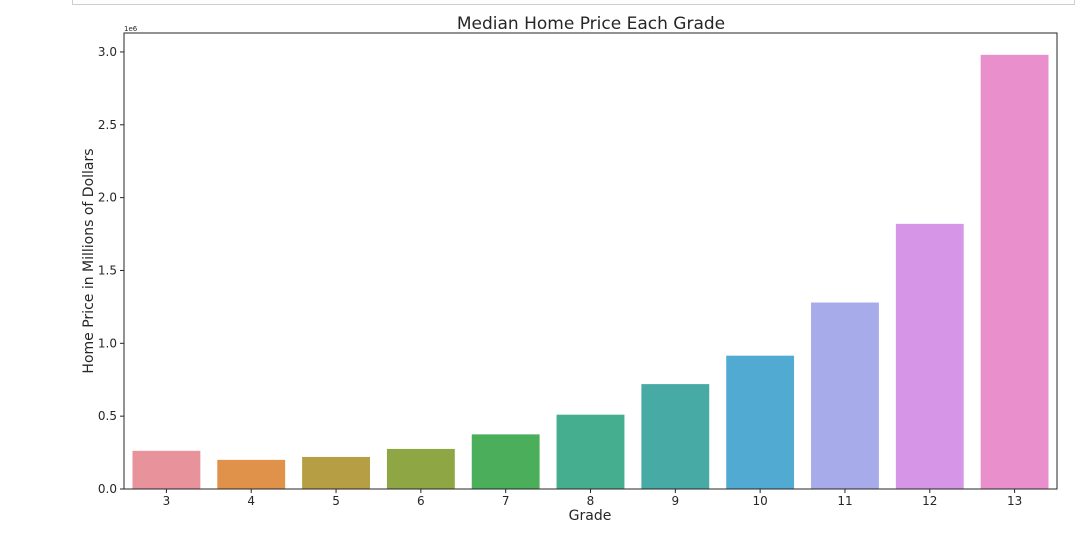 Image resolution: width=1091 pixels, height=542 pixels. Describe the element at coordinates (929, 501) in the screenshot. I see `x-tick-label: 12` at that location.